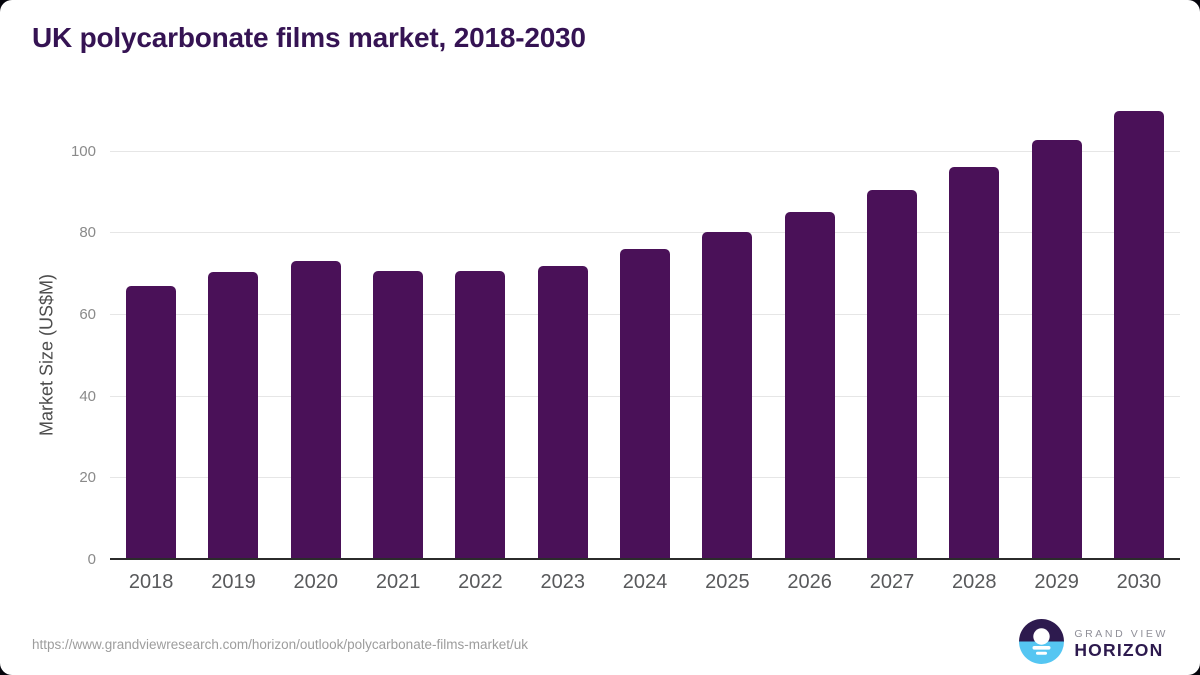  Describe the element at coordinates (645, 404) in the screenshot. I see `bar-2024` at that location.